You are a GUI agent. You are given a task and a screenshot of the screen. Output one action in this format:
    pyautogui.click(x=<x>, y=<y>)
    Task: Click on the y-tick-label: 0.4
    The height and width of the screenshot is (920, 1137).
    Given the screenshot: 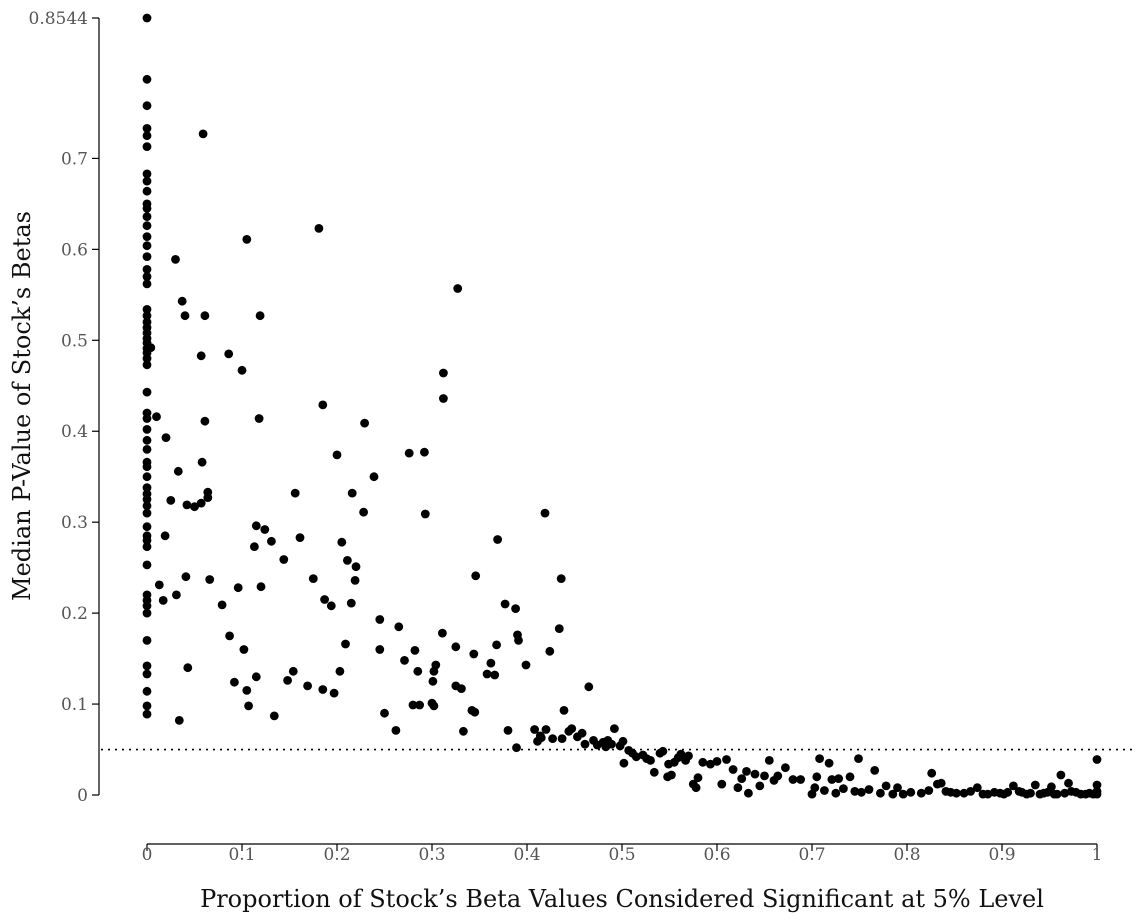 What is the action you would take?
    pyautogui.click(x=74, y=432)
    